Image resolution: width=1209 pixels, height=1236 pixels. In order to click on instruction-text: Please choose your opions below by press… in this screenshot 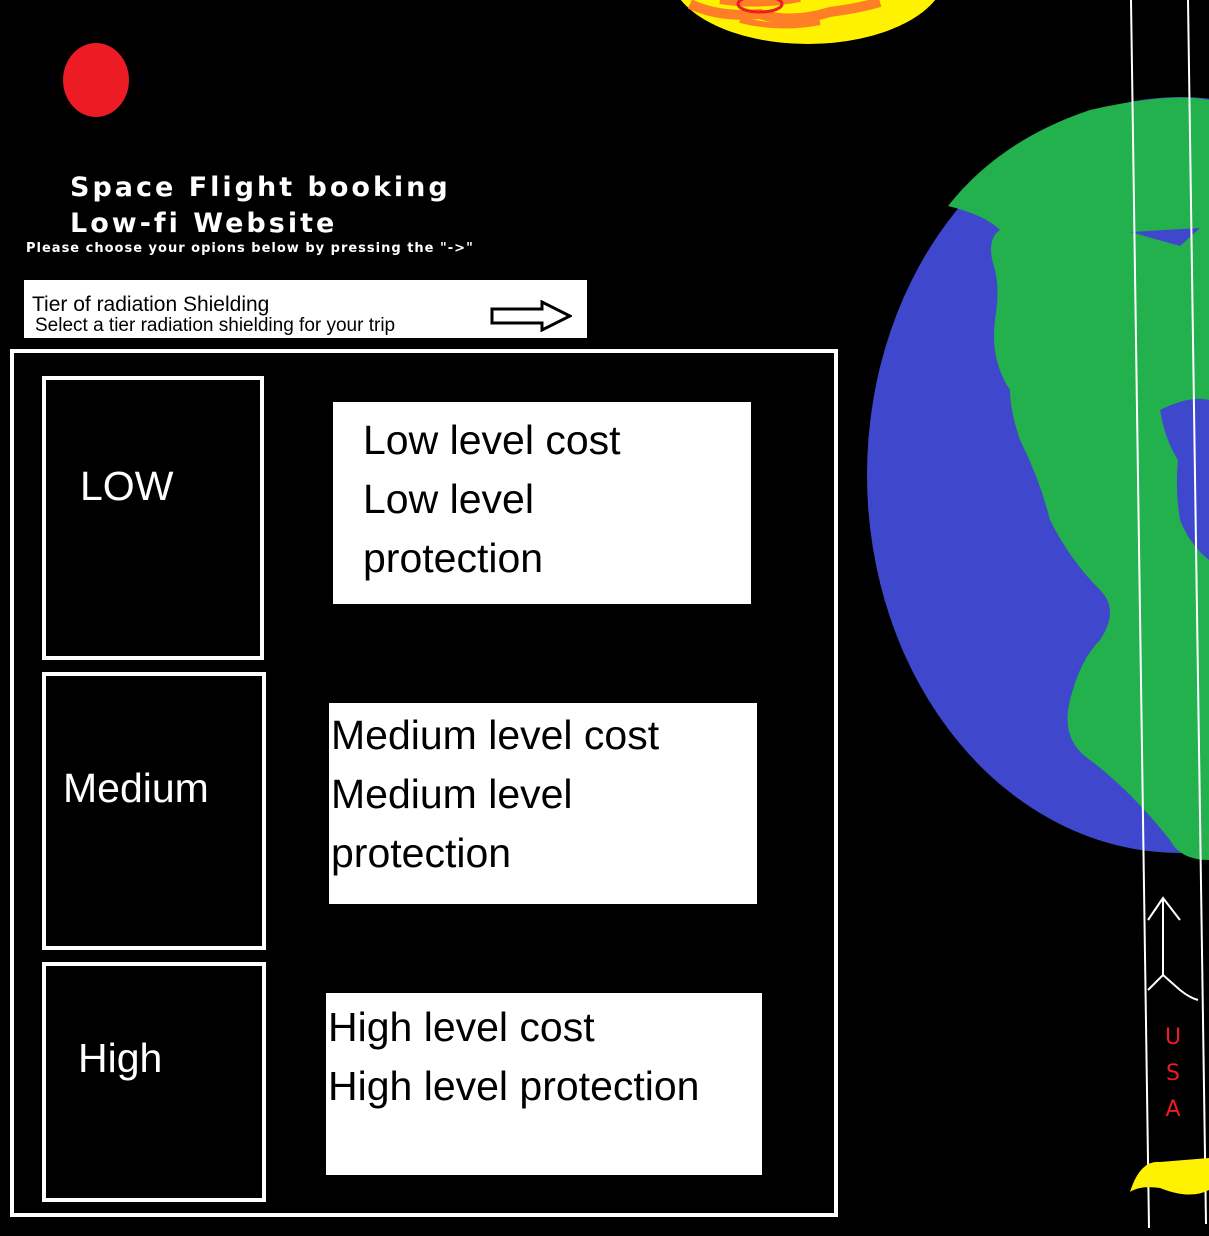, I will do `click(250, 248)`.